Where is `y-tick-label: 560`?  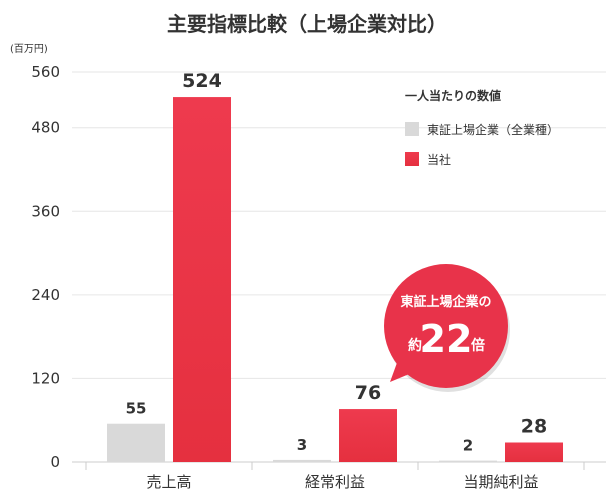 y-tick-label: 560 is located at coordinates (45, 72).